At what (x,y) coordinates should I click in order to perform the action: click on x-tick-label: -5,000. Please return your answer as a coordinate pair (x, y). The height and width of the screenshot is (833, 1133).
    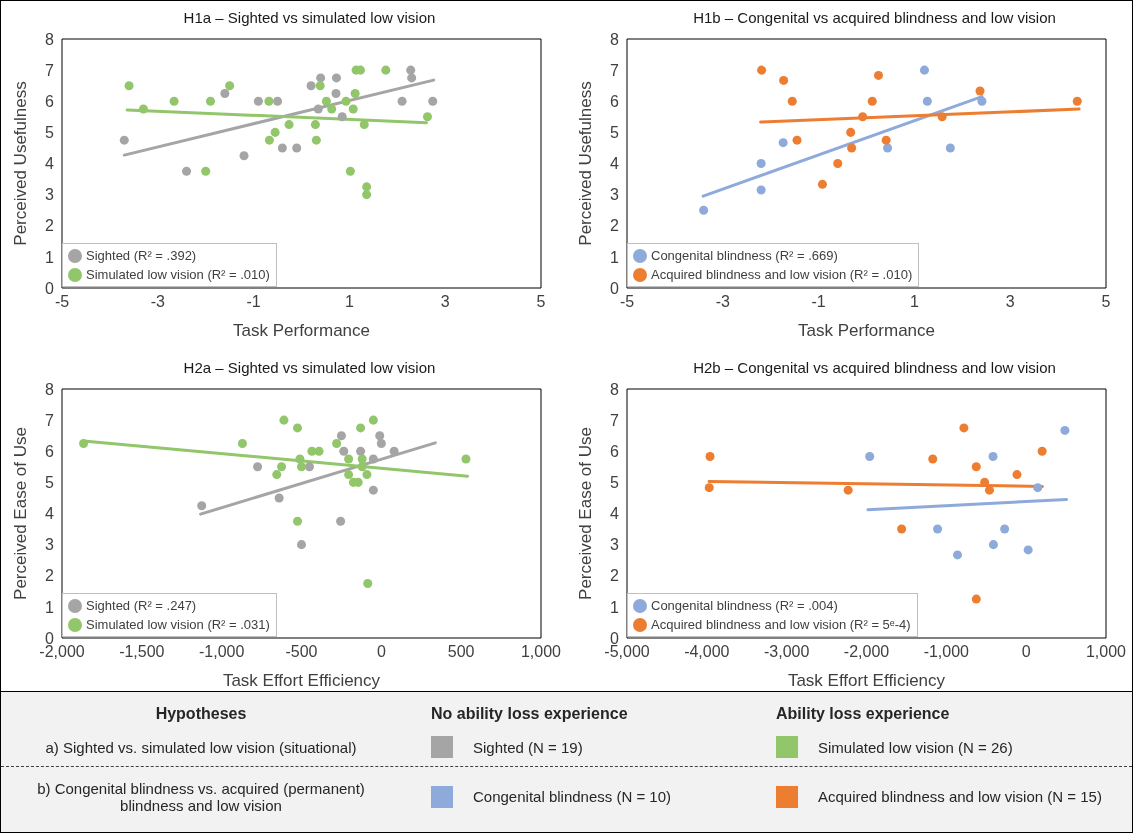
    Looking at the image, I should click on (627, 652).